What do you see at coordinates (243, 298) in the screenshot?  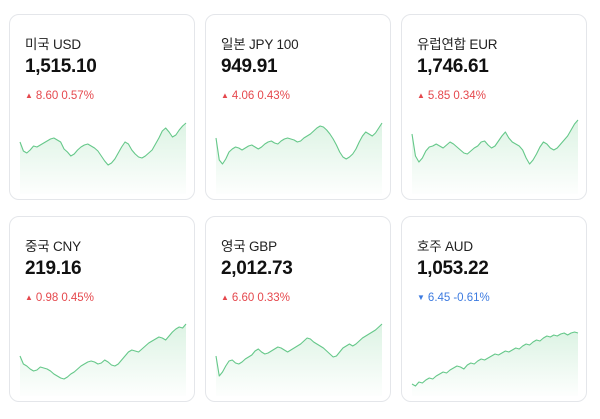 I see `change-amount: 6.60` at bounding box center [243, 298].